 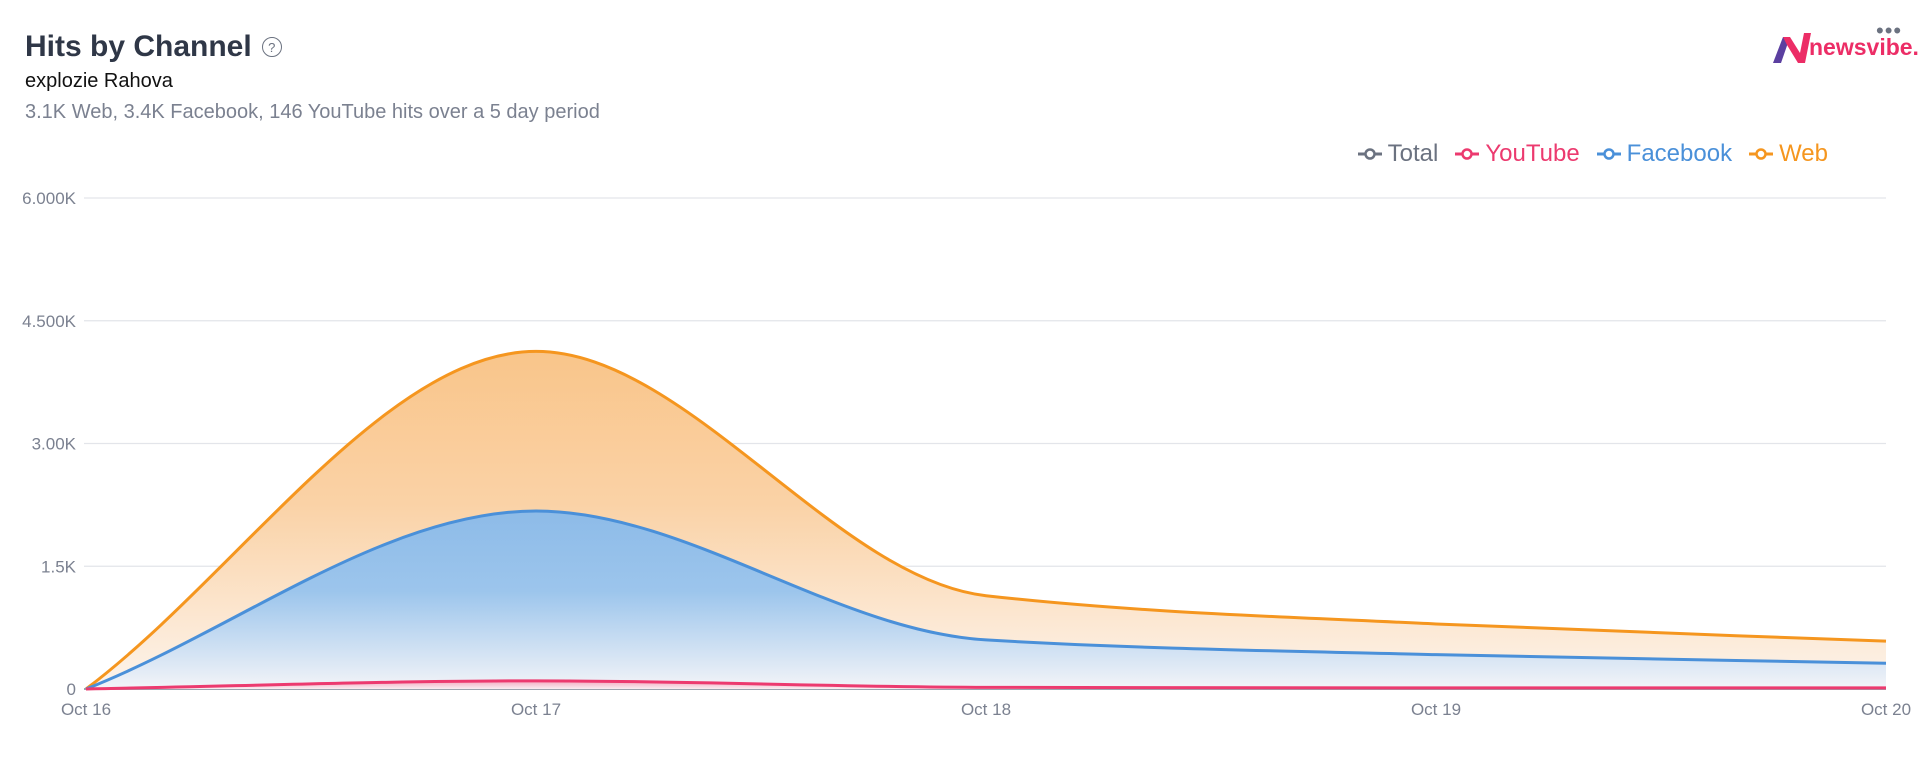 I want to click on y-tick-label: 3.00K, so click(x=54, y=444).